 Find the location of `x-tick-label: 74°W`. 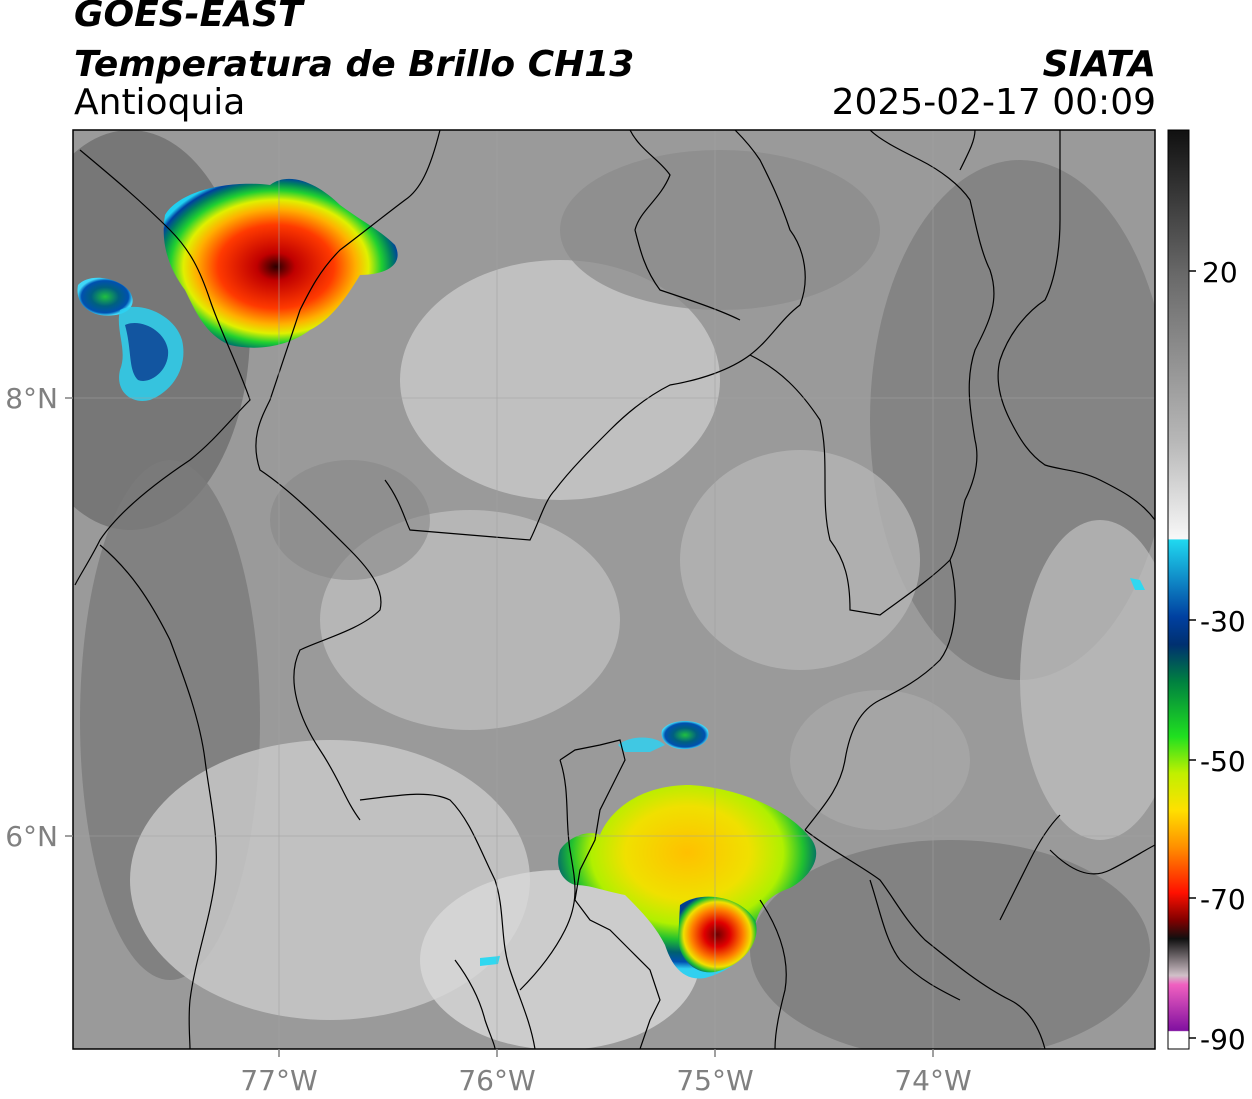

x-tick-label: 74°W is located at coordinates (932, 1080).